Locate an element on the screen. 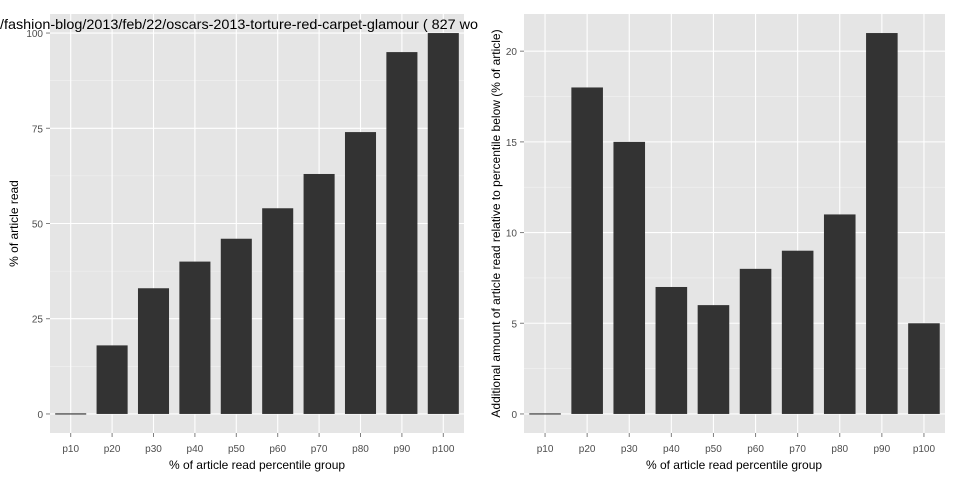 The height and width of the screenshot is (485, 960). y-tick-label: 15 is located at coordinates (512, 143).